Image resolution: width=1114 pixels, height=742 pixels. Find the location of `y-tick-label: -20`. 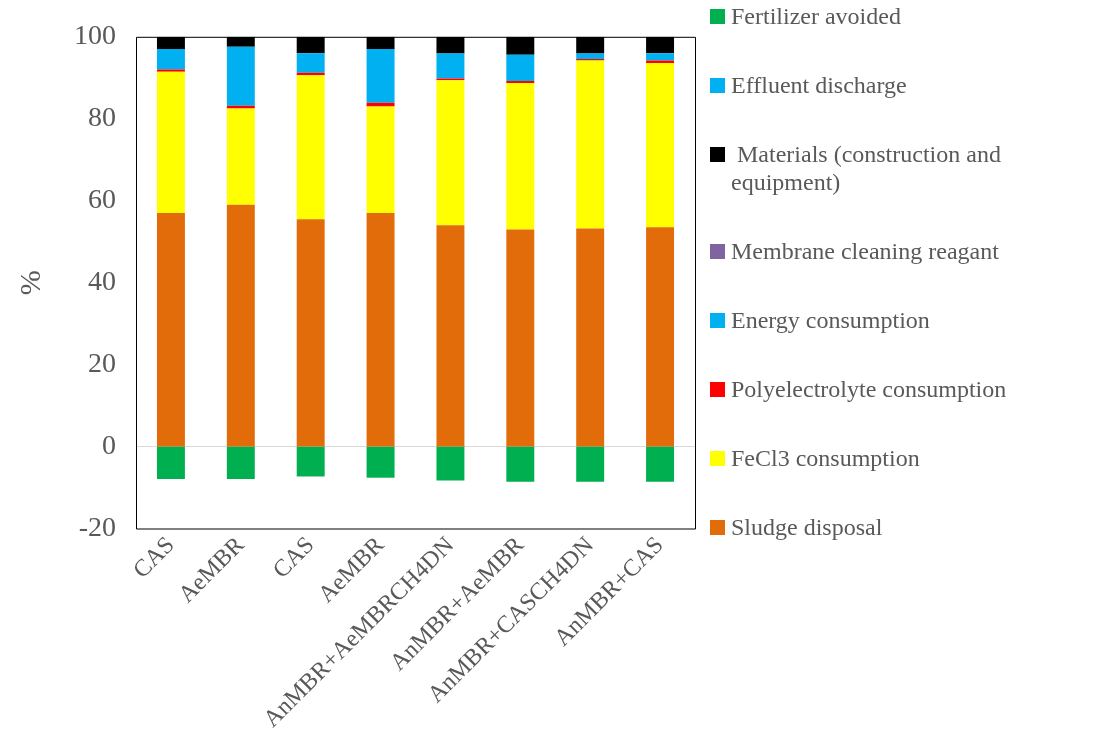

y-tick-label: -20 is located at coordinates (97, 526).